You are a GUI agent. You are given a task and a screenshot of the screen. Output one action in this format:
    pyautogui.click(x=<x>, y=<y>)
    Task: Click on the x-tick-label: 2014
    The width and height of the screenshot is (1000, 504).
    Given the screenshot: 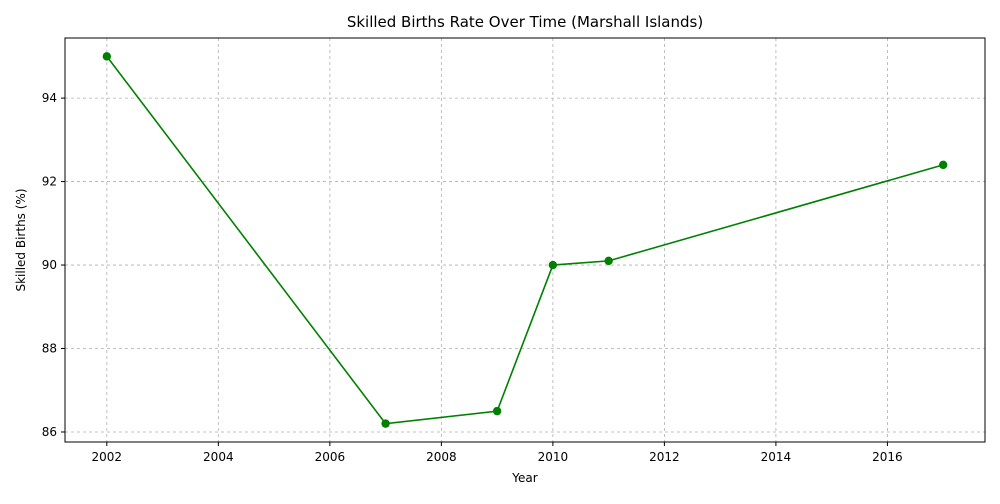 What is the action you would take?
    pyautogui.click(x=776, y=457)
    